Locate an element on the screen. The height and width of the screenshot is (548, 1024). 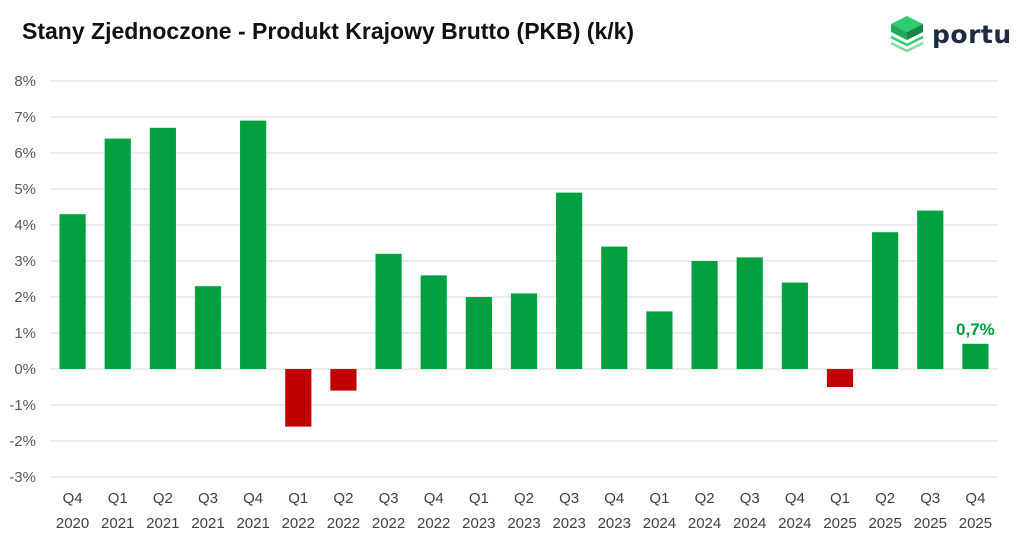
logo-text: portu is located at coordinates (972, 34).